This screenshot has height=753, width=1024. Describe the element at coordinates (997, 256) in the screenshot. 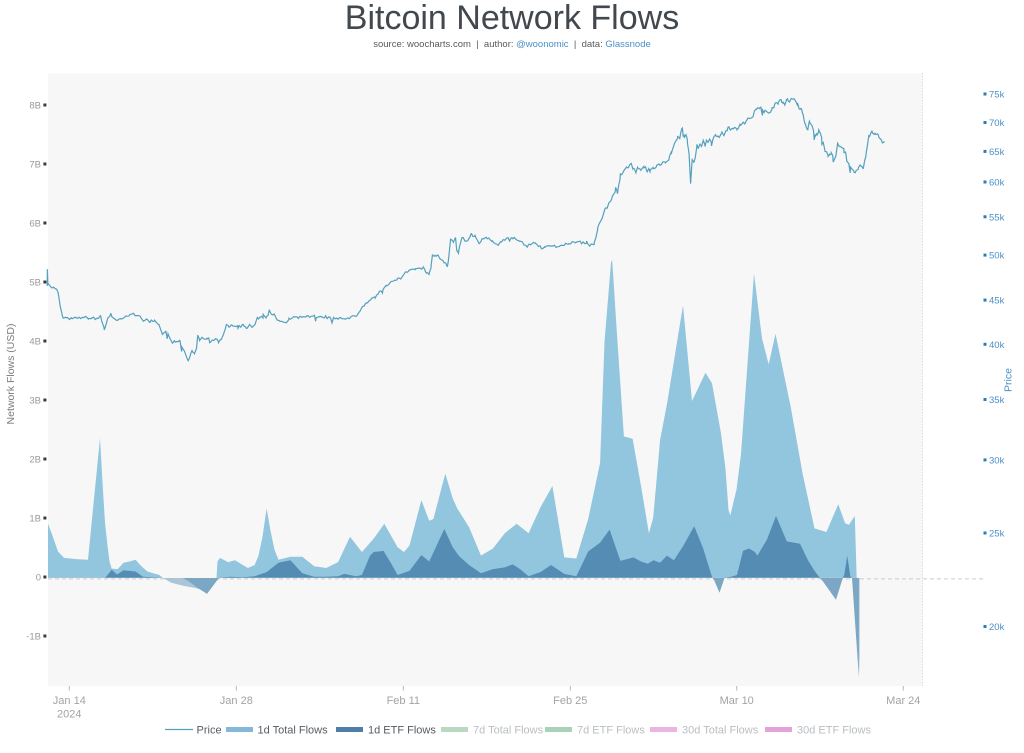

I see `svg-text: 50k` at that location.